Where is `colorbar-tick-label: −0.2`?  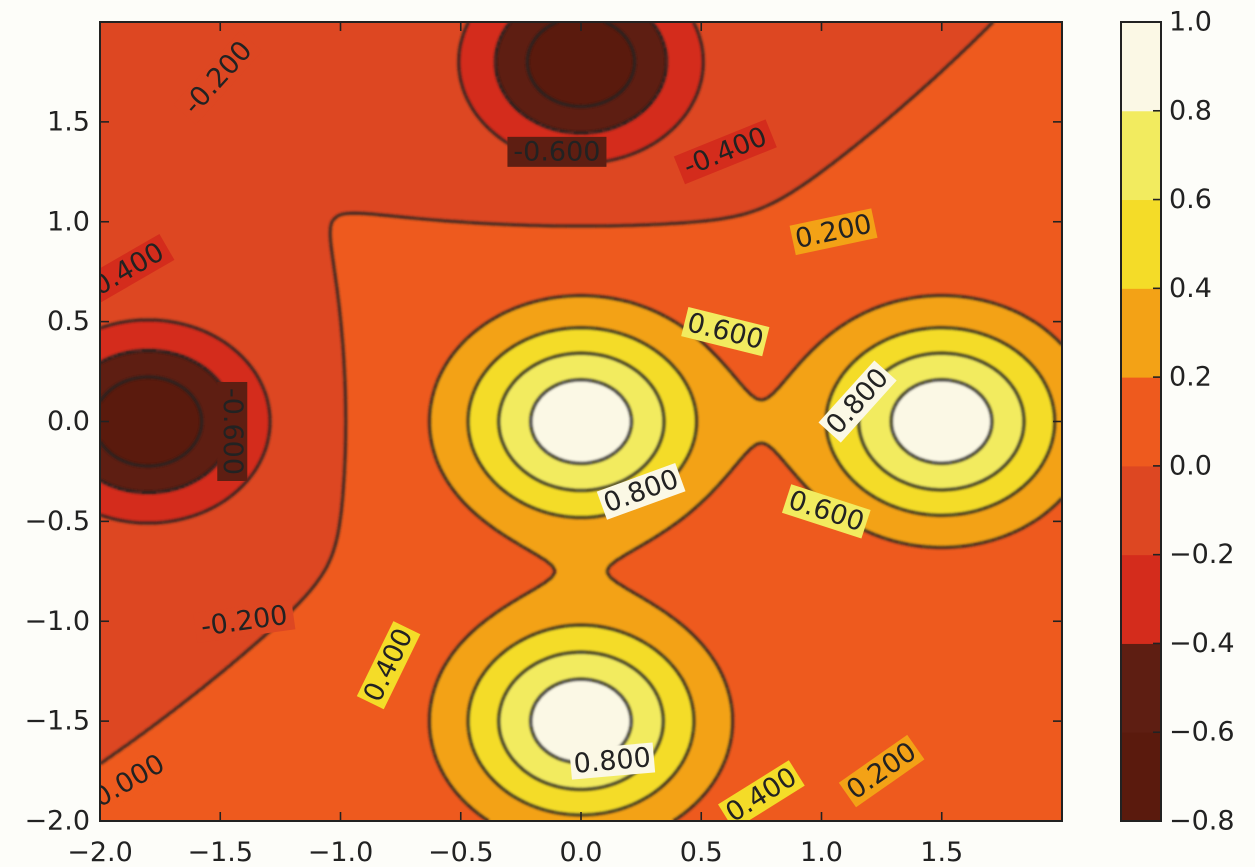
colorbar-tick-label: −0.2 is located at coordinates (1202, 554).